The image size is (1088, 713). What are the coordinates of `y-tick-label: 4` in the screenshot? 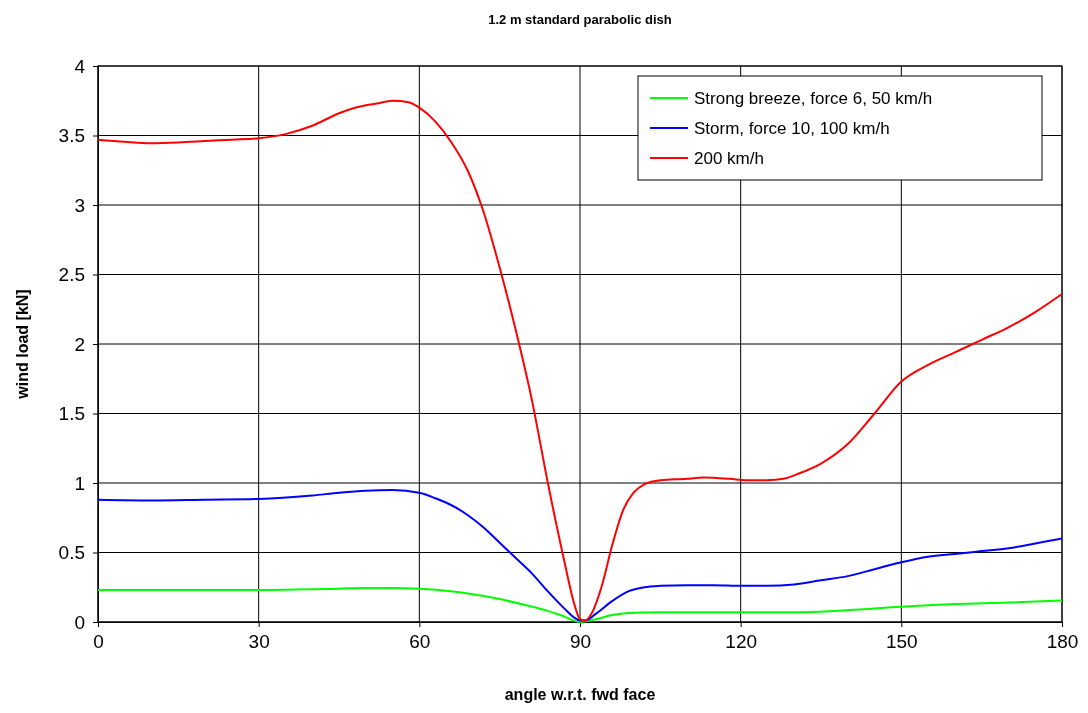 It's located at (80, 66).